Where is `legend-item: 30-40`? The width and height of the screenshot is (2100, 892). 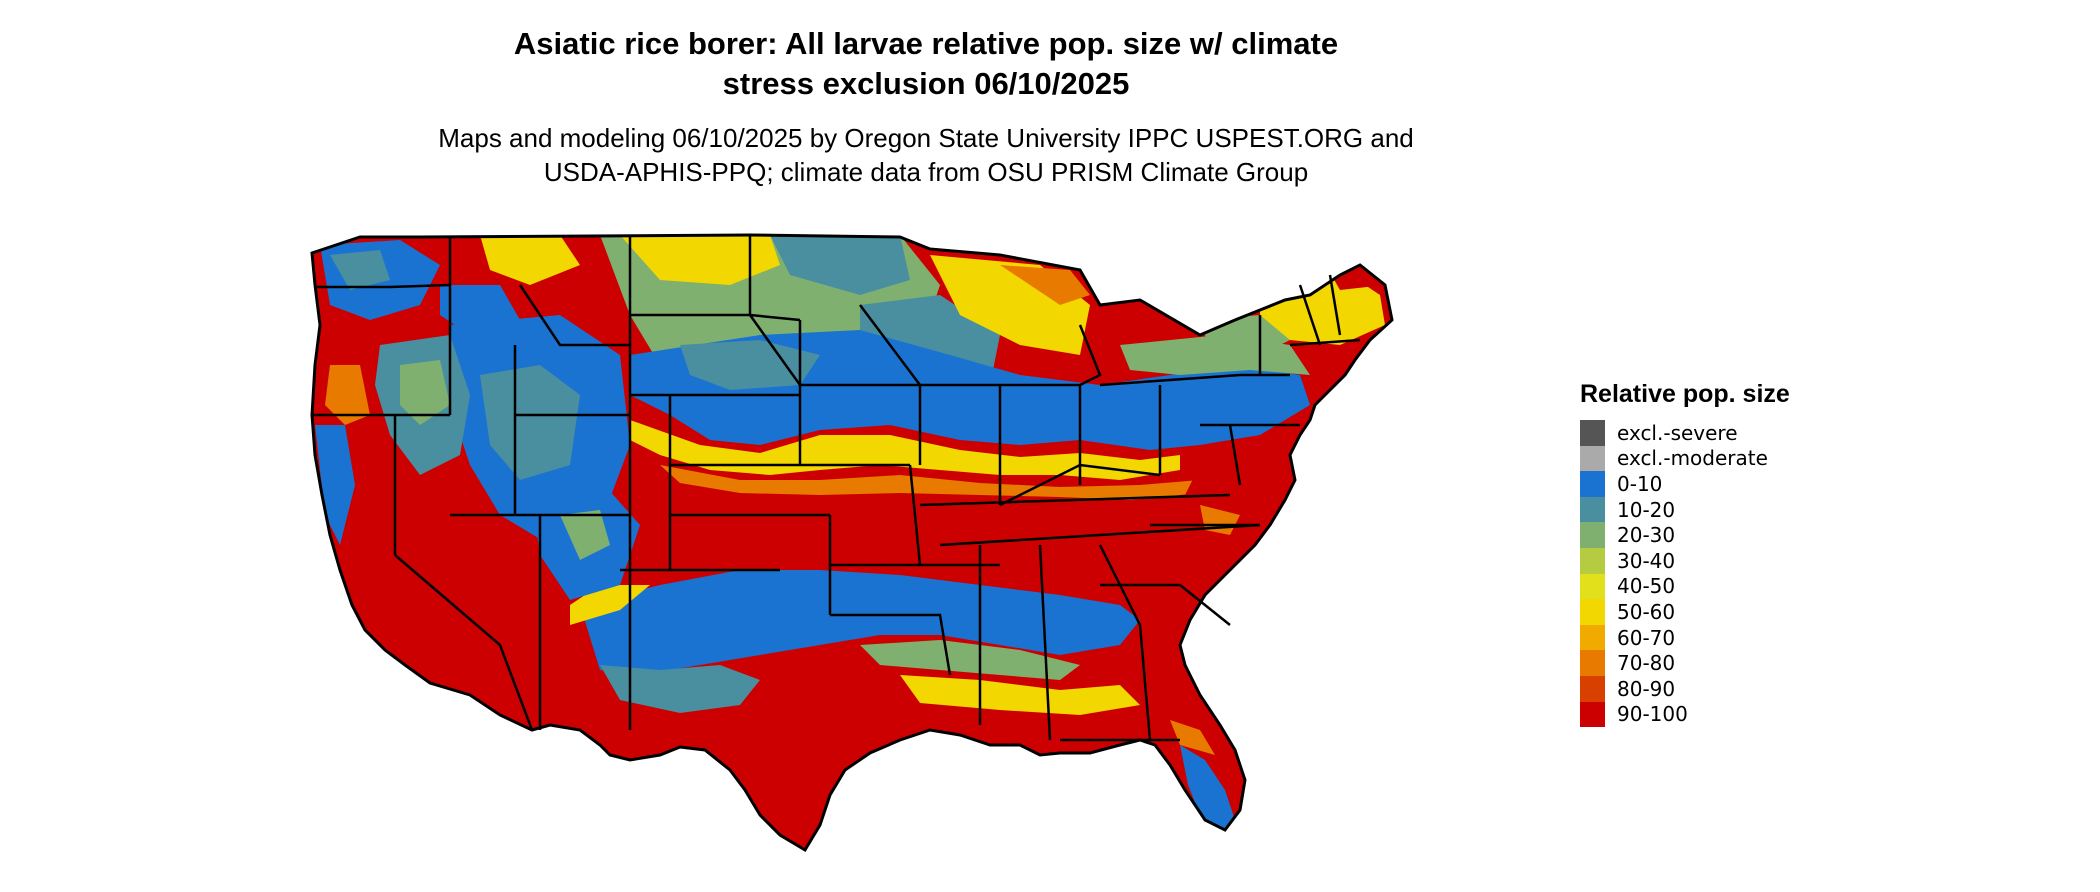
legend-item: 30-40 is located at coordinates (1685, 560).